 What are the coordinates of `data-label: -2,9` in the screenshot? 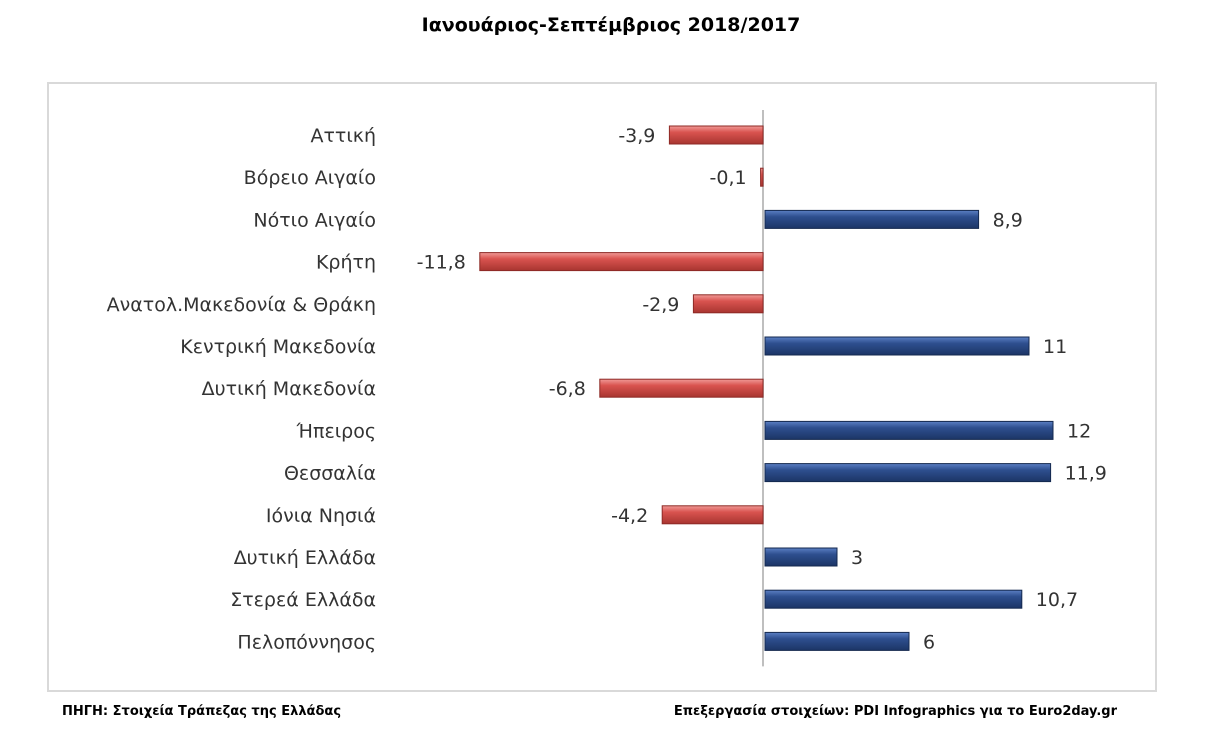 It's located at (660, 305).